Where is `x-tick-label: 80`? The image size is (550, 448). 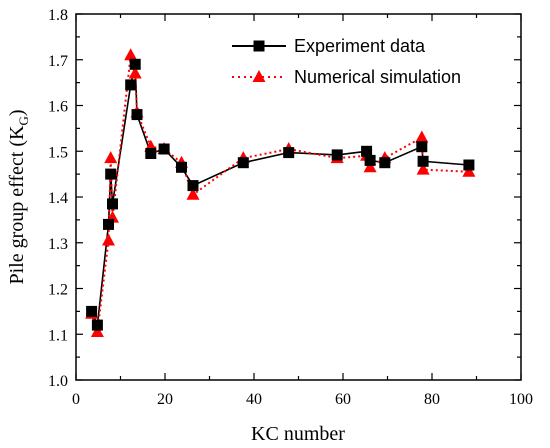
x-tick-label: 80 is located at coordinates (432, 399).